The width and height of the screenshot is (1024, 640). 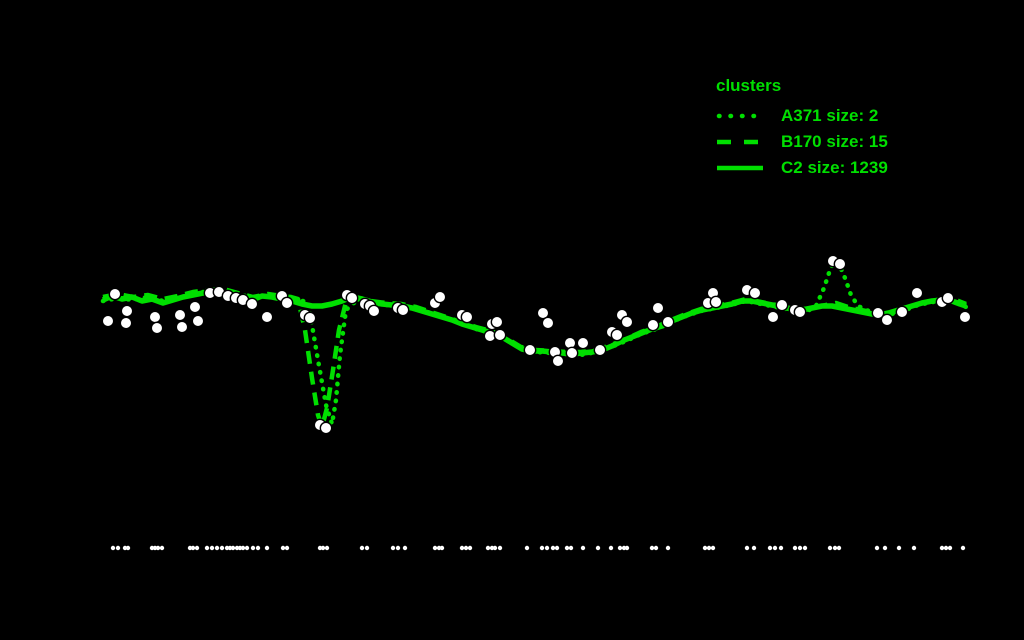 I want to click on legend-item-b170: B170 size: 15, so click(x=802, y=142).